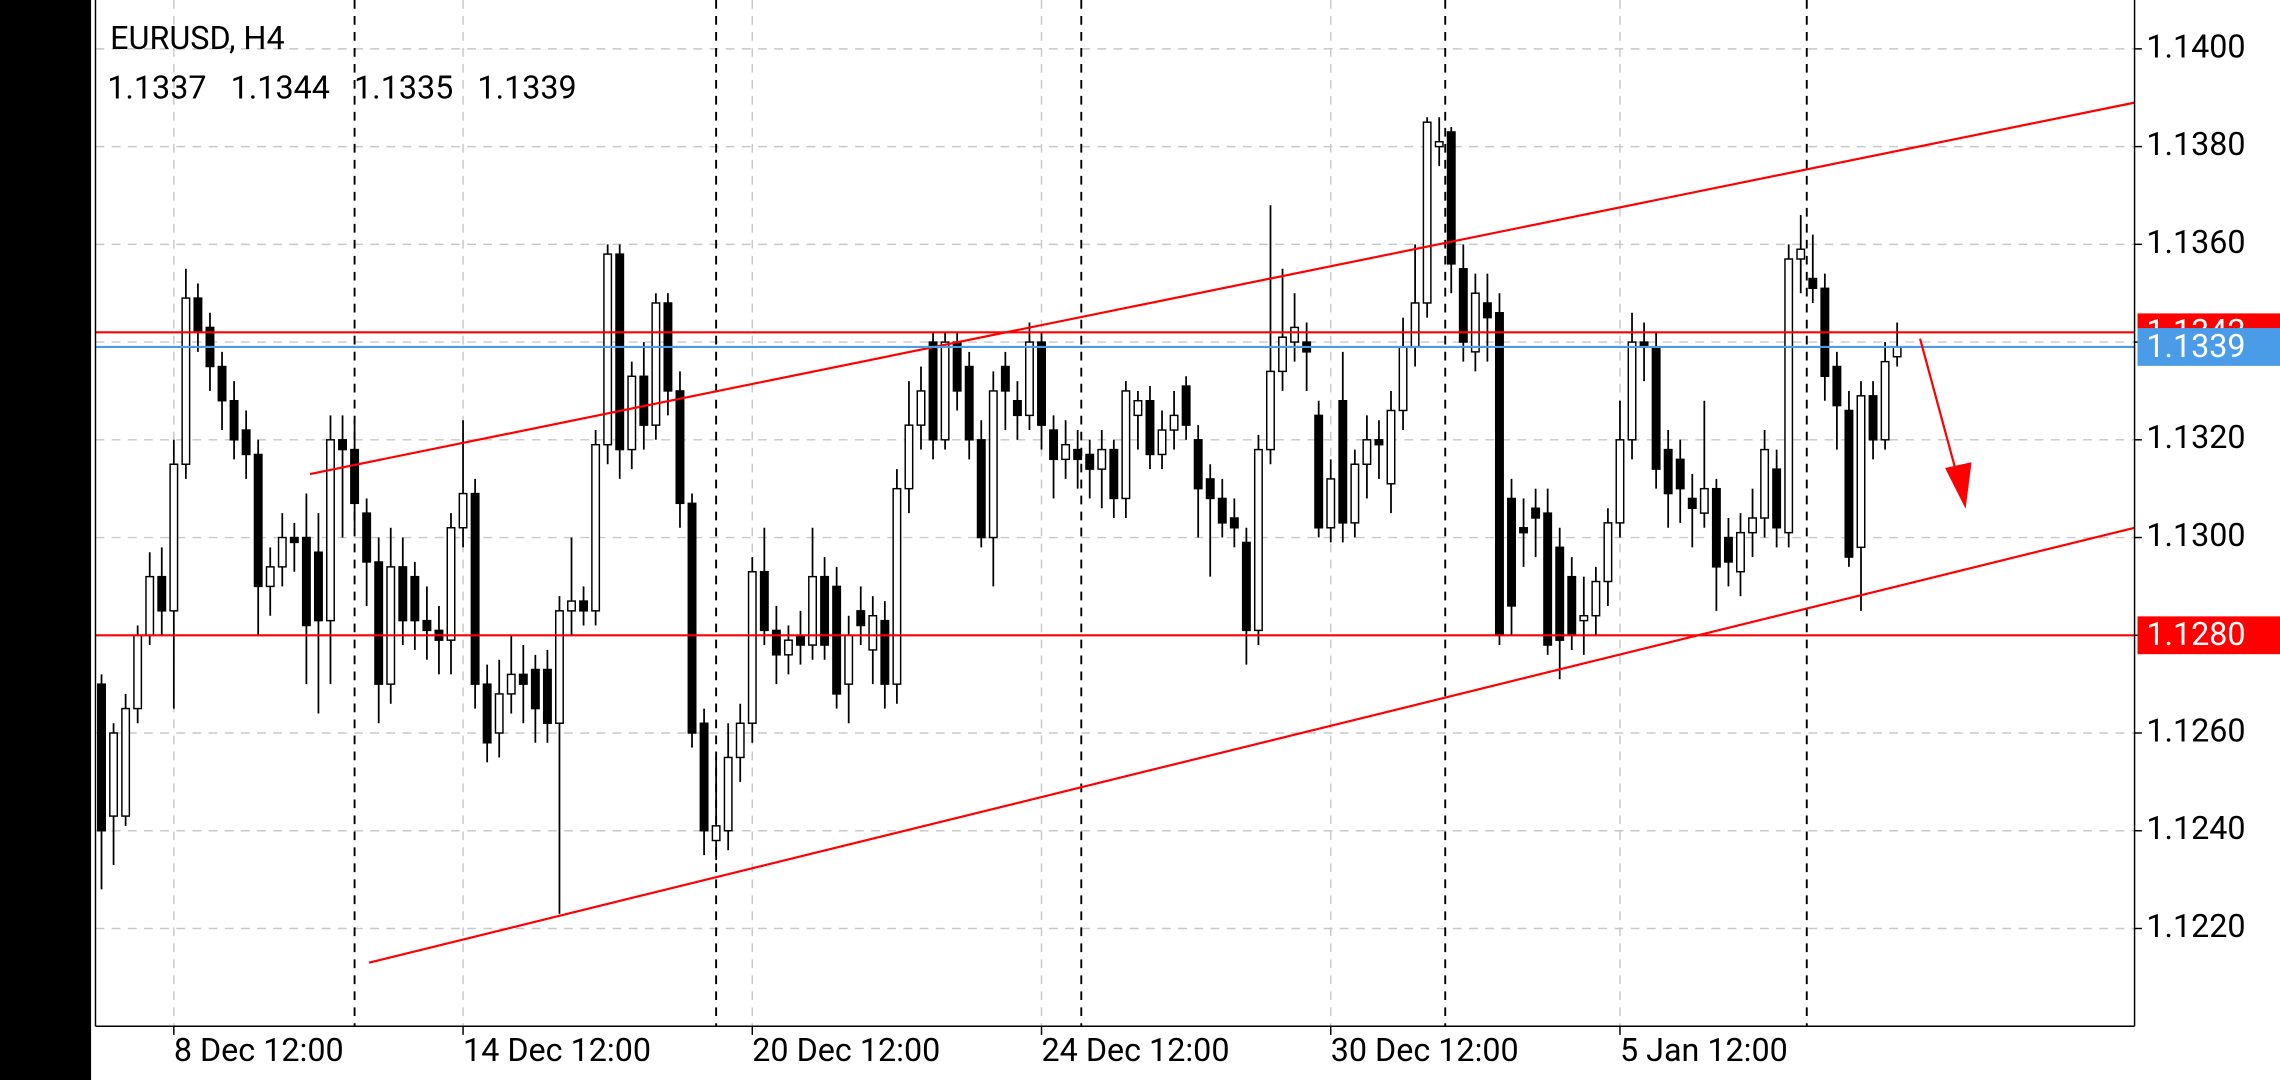  What do you see at coordinates (2195, 535) in the screenshot?
I see `y-tick-label: 1.1300` at bounding box center [2195, 535].